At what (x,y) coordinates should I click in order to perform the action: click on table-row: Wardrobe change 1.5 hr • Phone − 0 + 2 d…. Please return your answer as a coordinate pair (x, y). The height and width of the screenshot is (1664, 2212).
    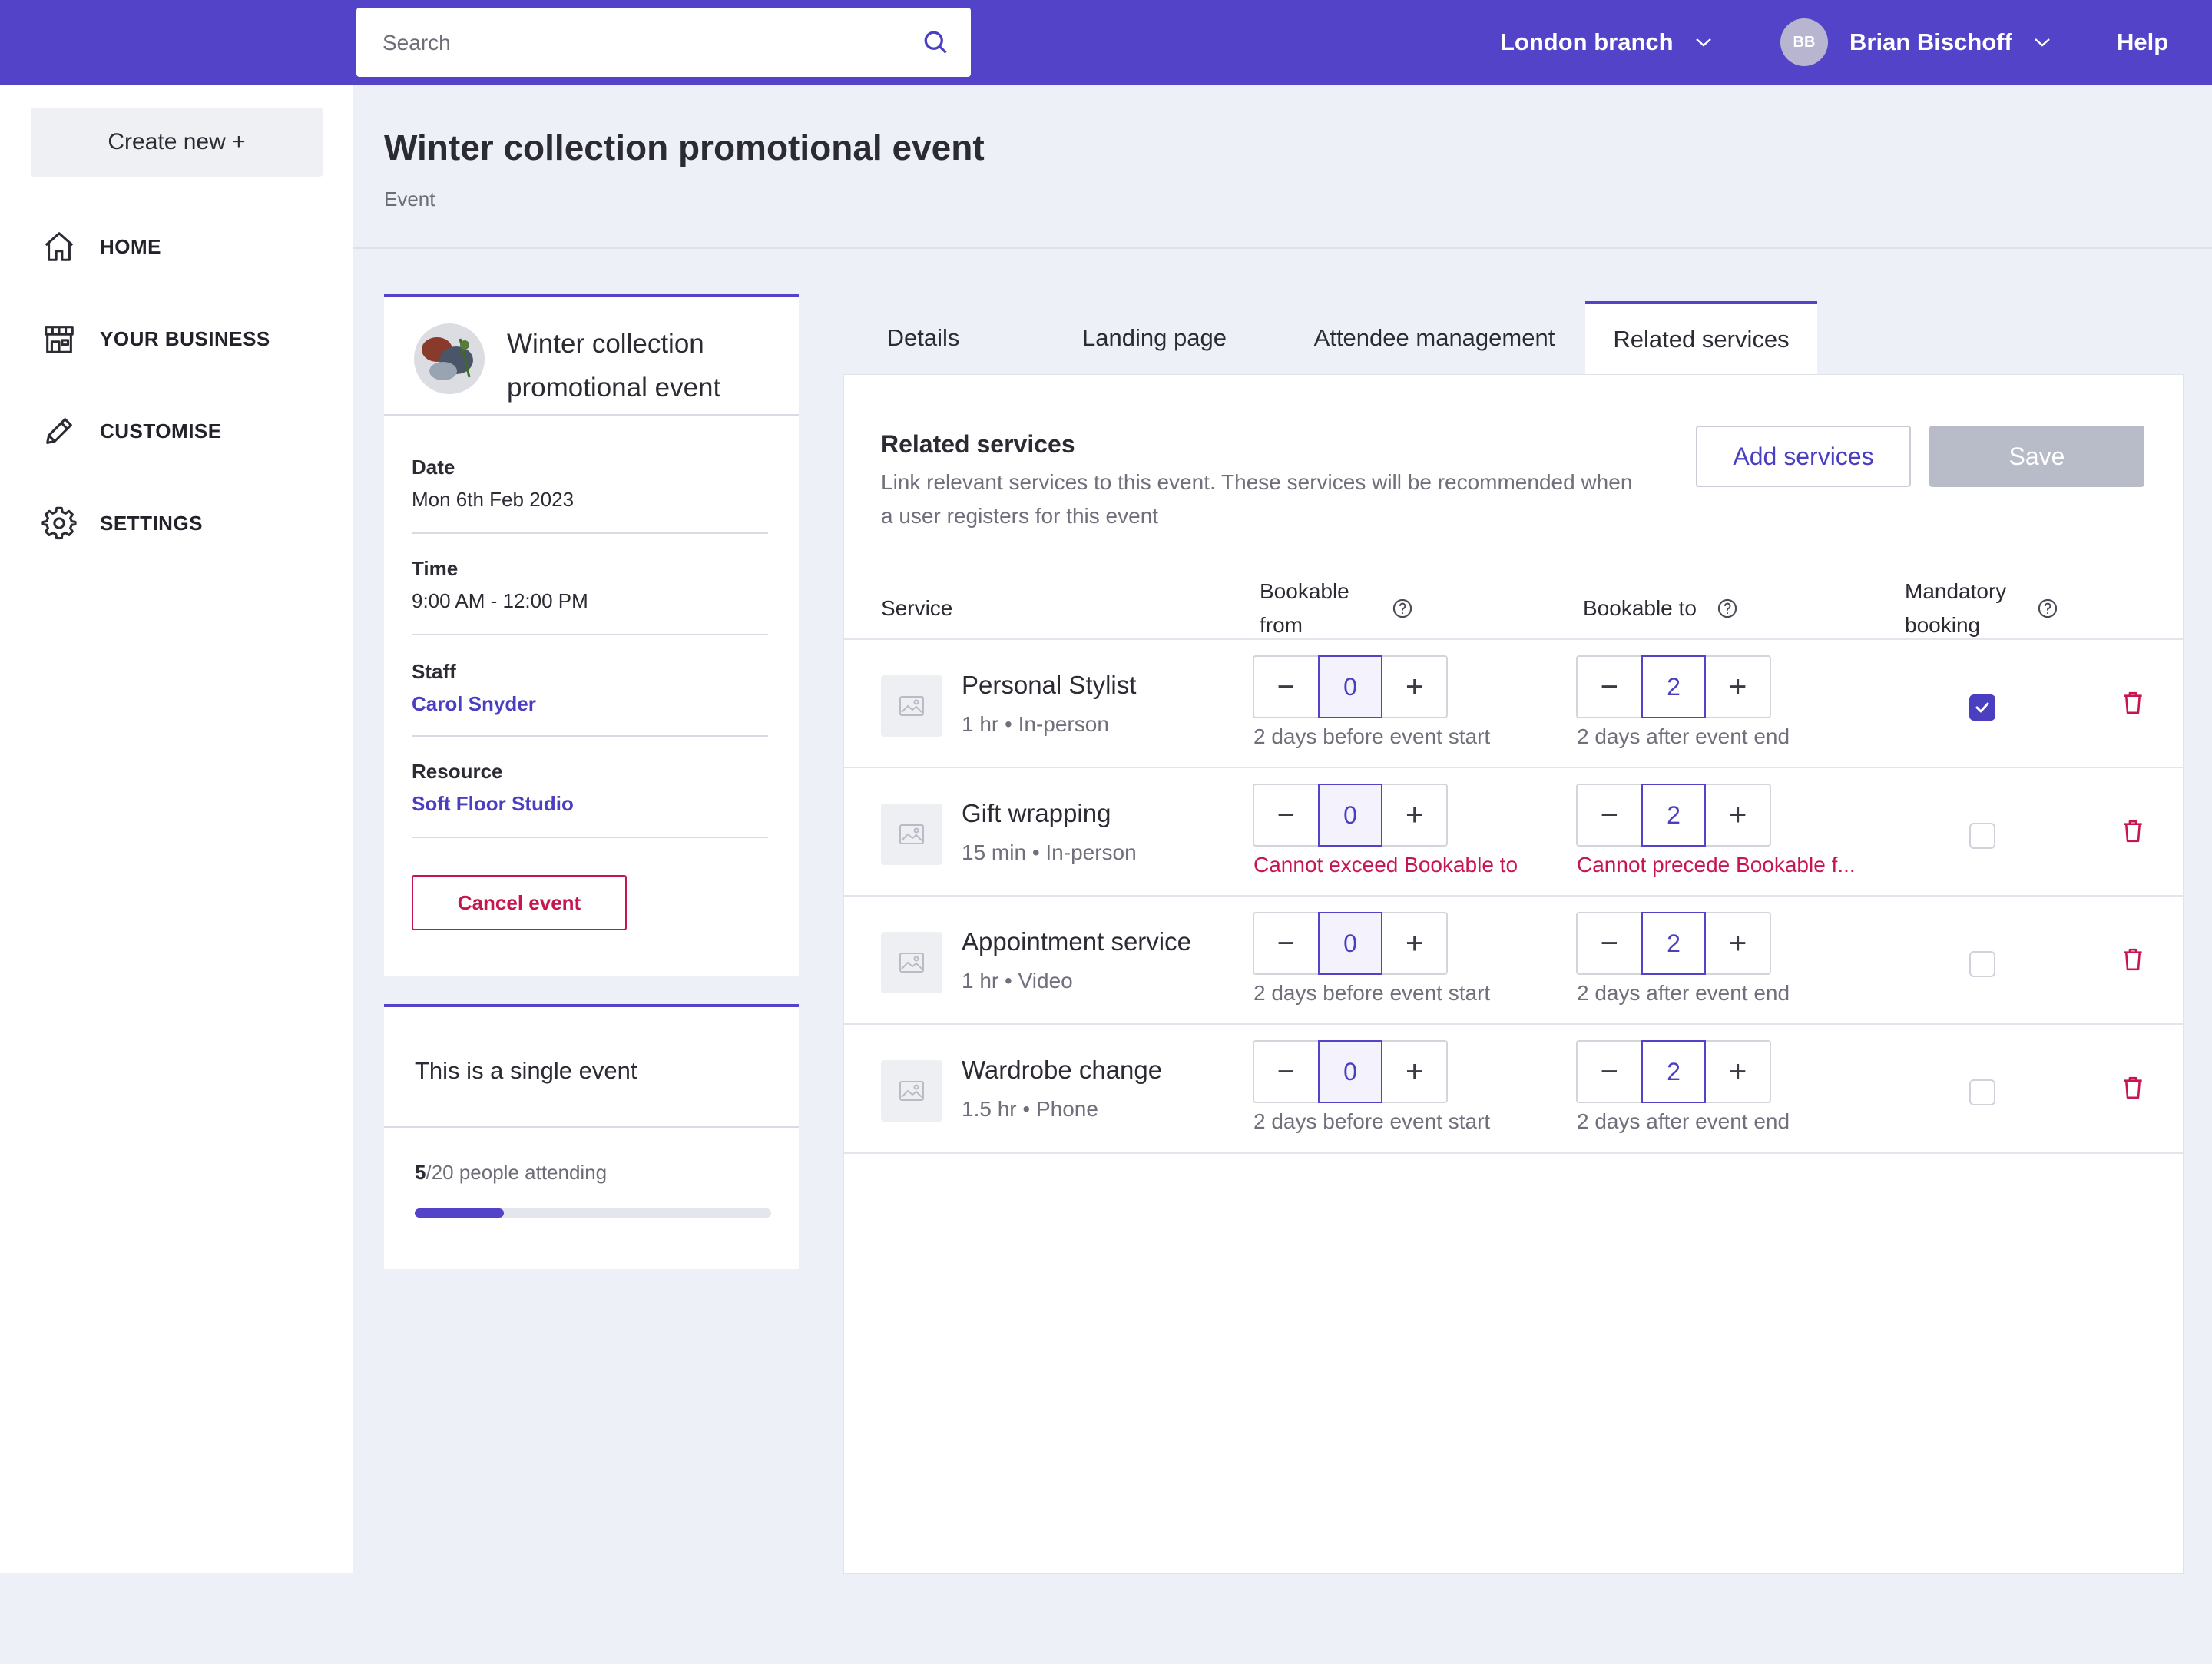
    Looking at the image, I should click on (1514, 1088).